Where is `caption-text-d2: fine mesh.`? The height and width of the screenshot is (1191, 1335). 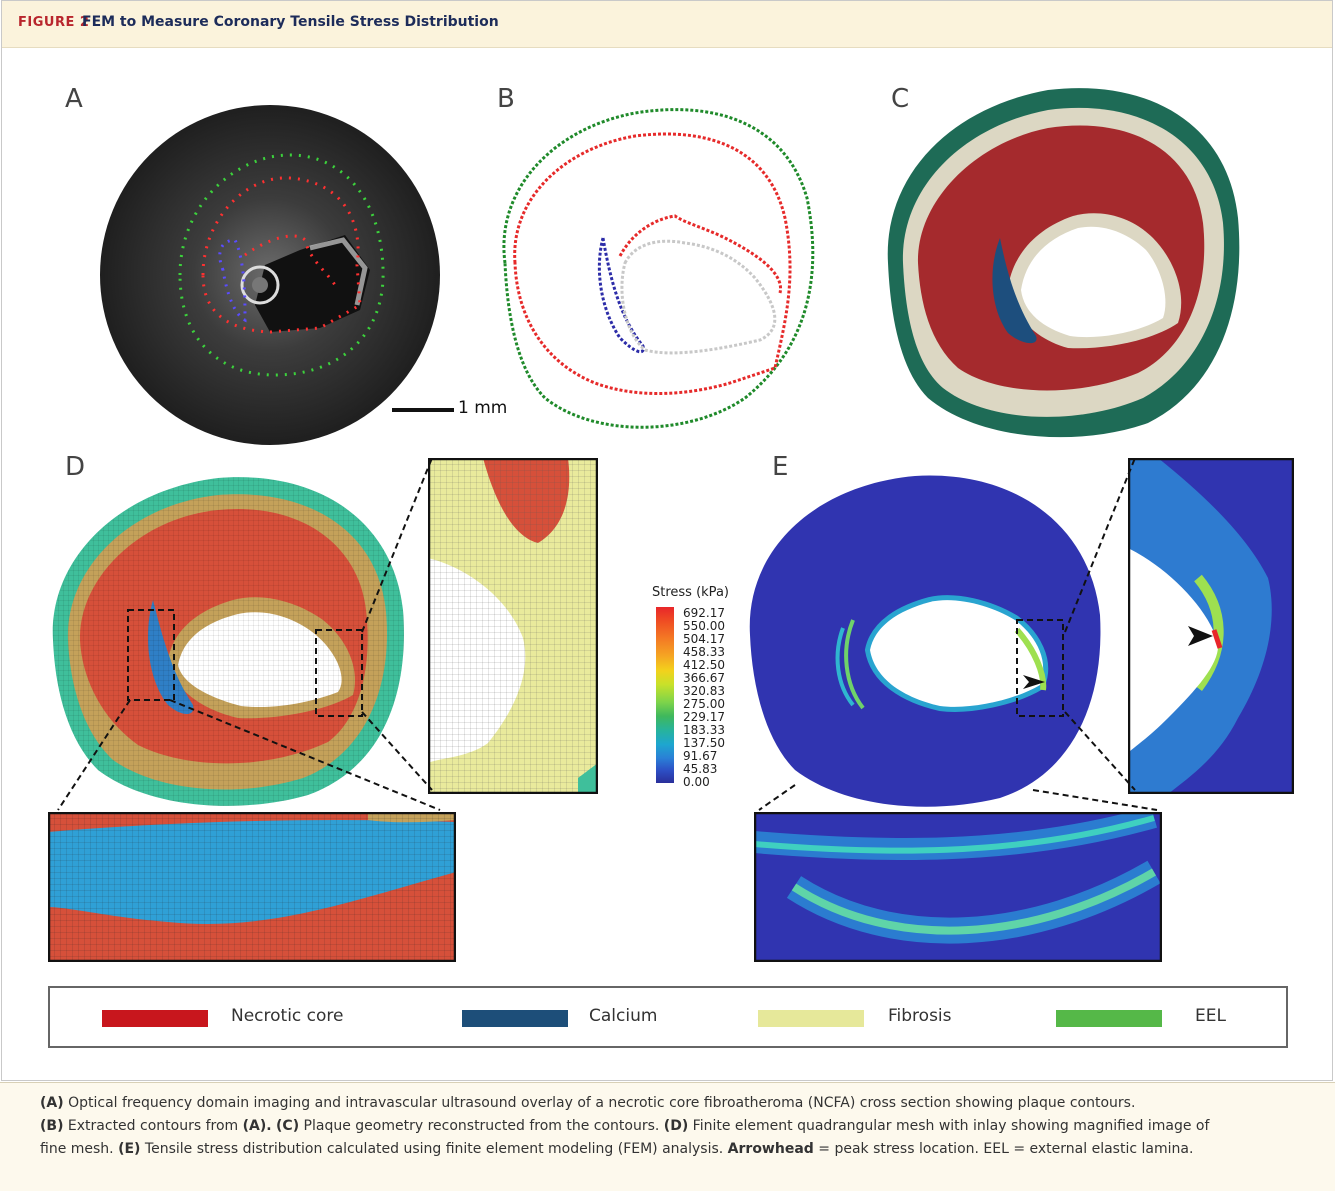 caption-text-d2: fine mesh. is located at coordinates (79, 1149).